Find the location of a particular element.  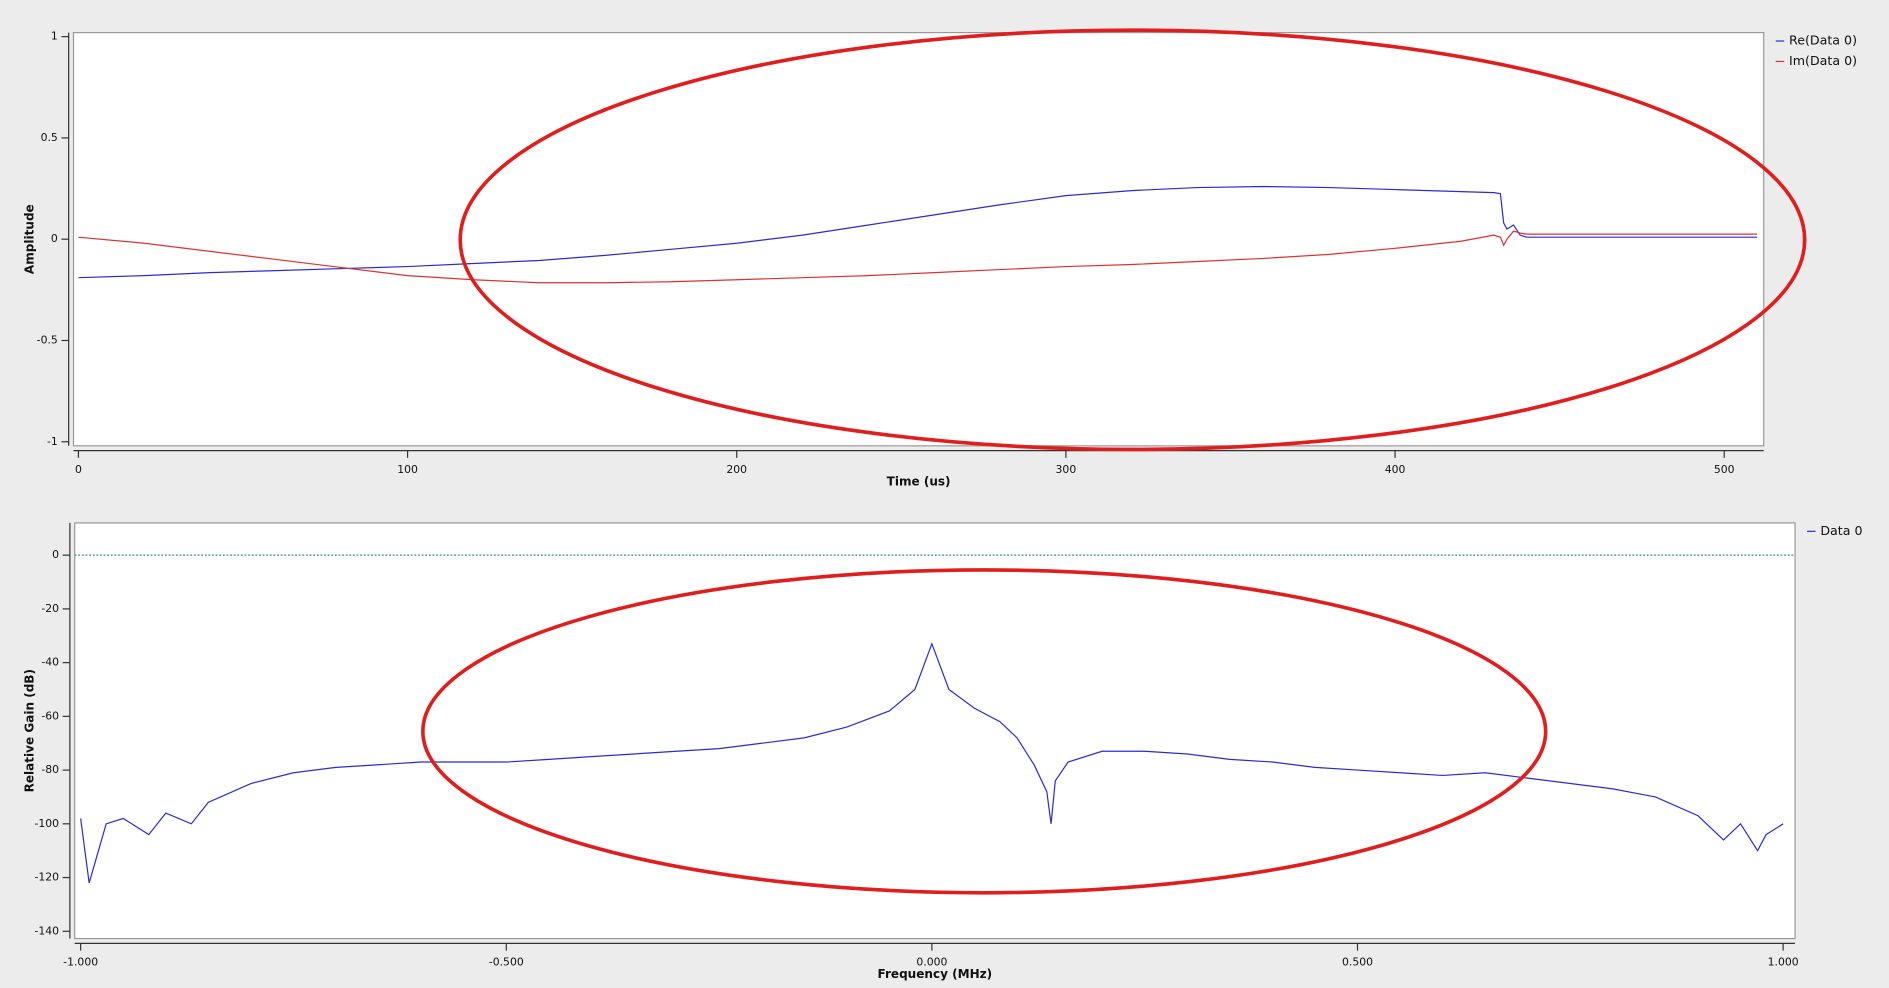

y-tick-label: -40 is located at coordinates (50, 662).